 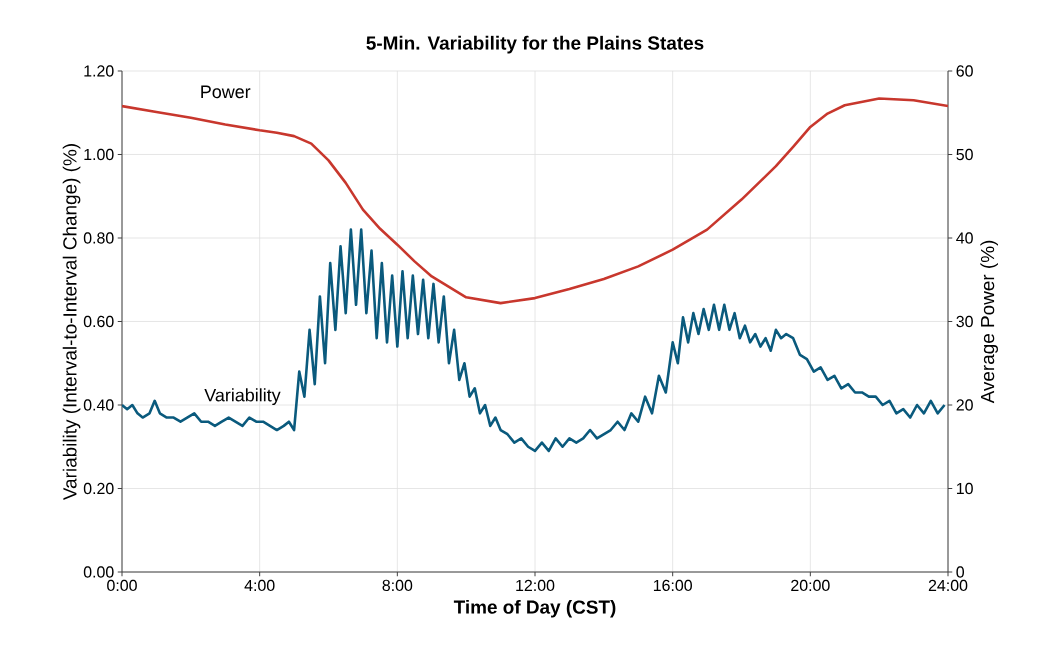 What do you see at coordinates (960, 572) in the screenshot?
I see `y2-tick-label: 0` at bounding box center [960, 572].